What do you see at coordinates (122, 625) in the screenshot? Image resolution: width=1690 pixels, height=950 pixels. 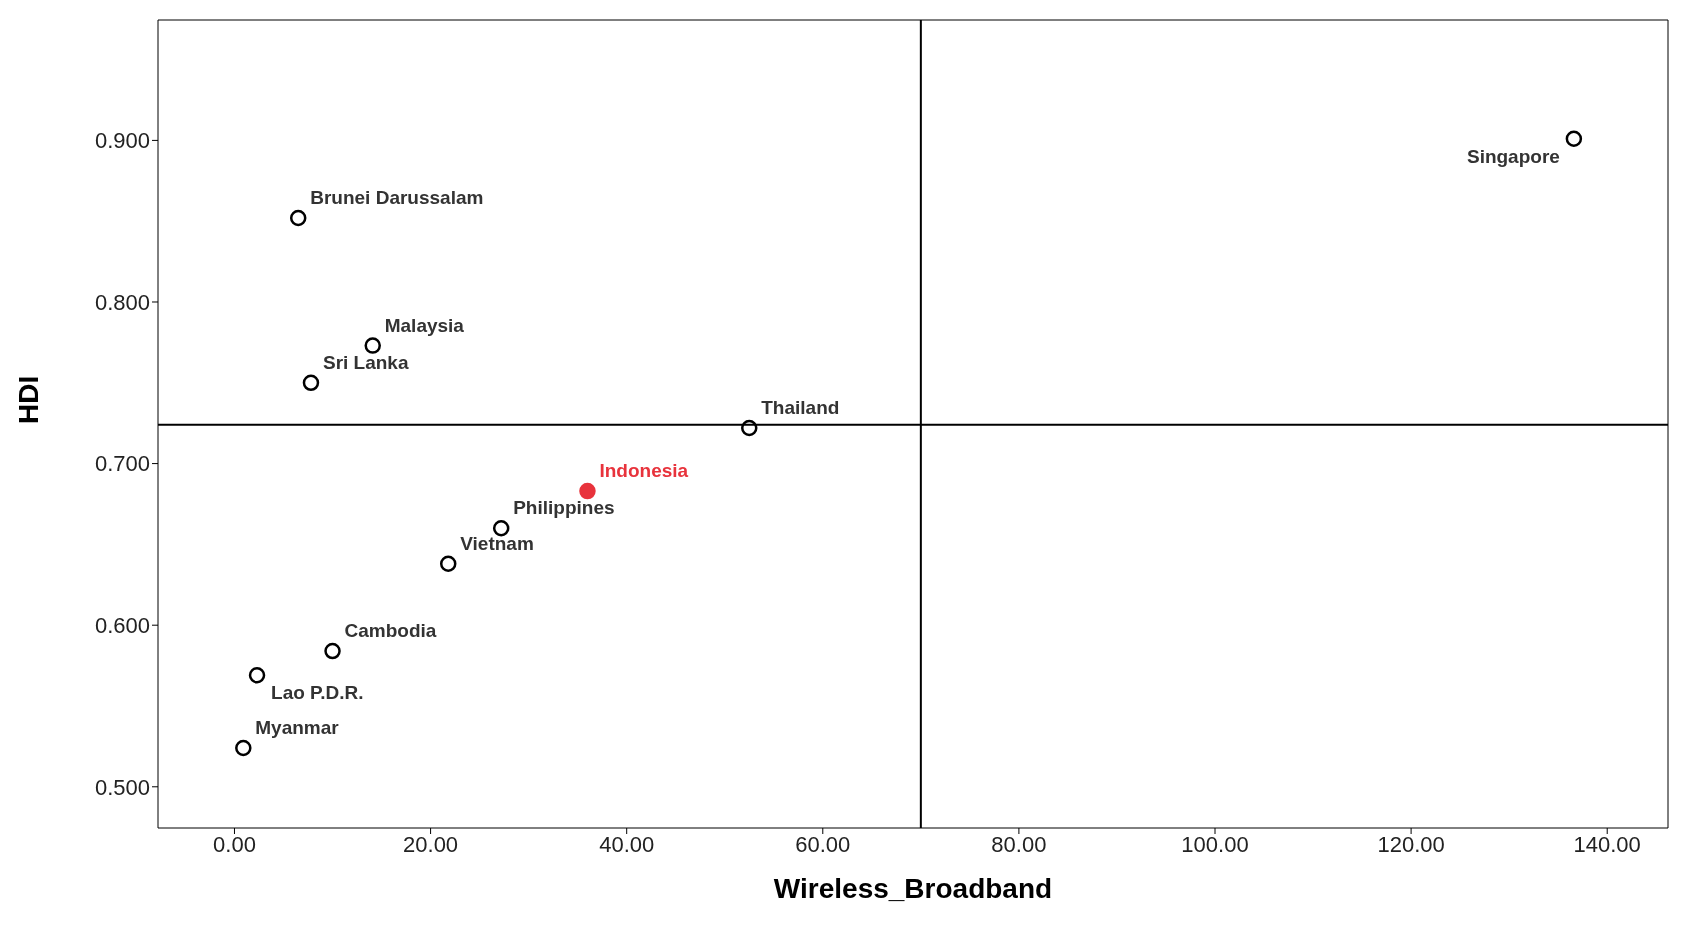 I see `y-tick-label: 0.600` at bounding box center [122, 625].